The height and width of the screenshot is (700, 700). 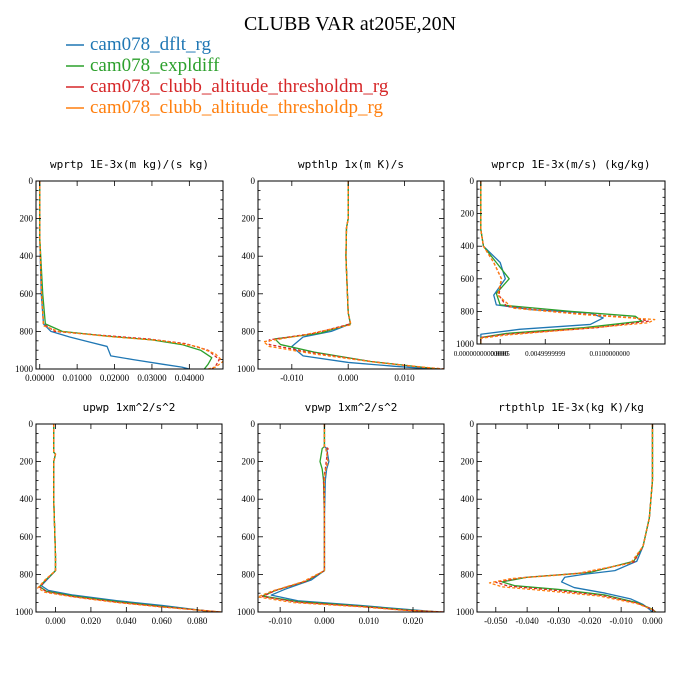 I want to click on xtick-label-0-0: 0.00000, so click(x=40, y=378).